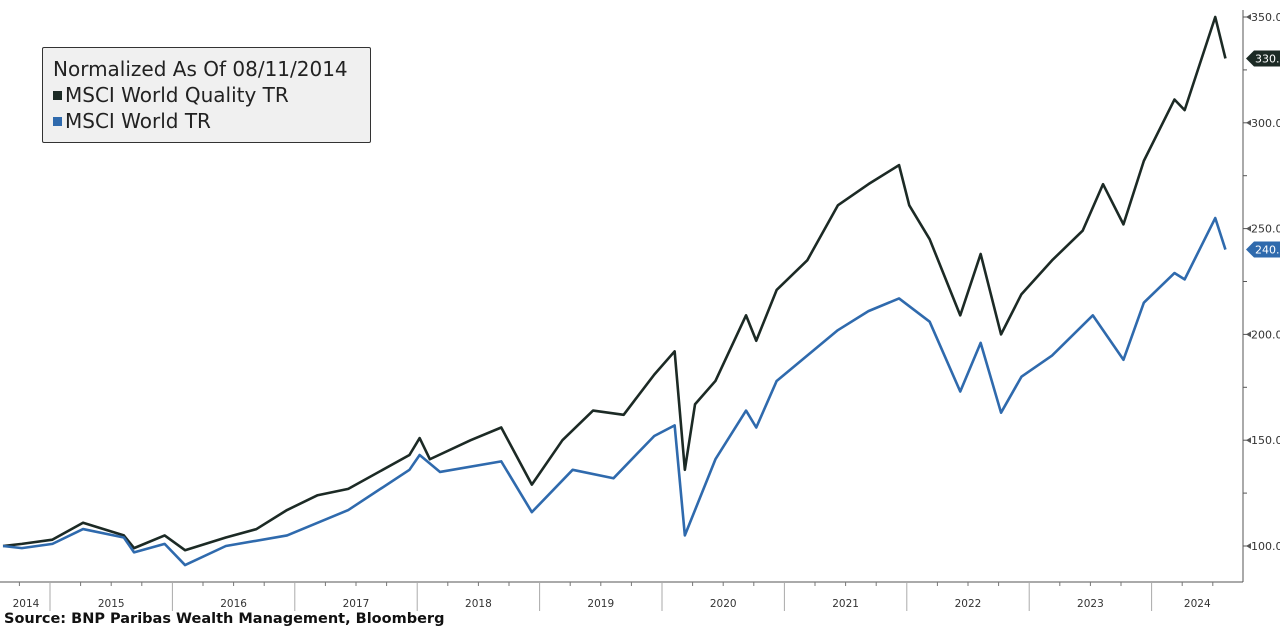 The width and height of the screenshot is (1280, 632). Describe the element at coordinates (1265, 440) in the screenshot. I see `y-tick-label: 150.0` at that location.